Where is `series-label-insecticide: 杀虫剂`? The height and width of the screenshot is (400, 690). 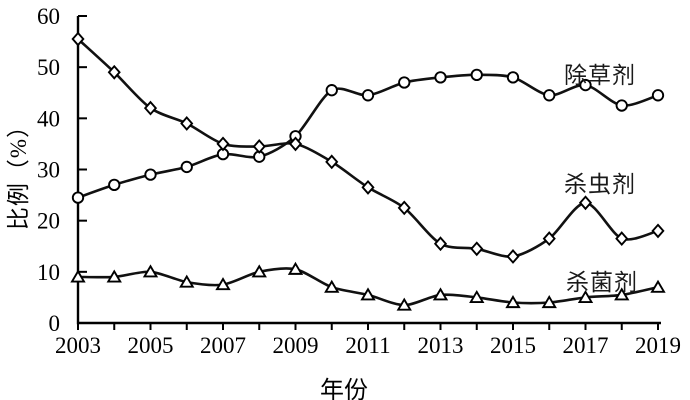 series-label-insecticide: 杀虫剂 is located at coordinates (600, 184).